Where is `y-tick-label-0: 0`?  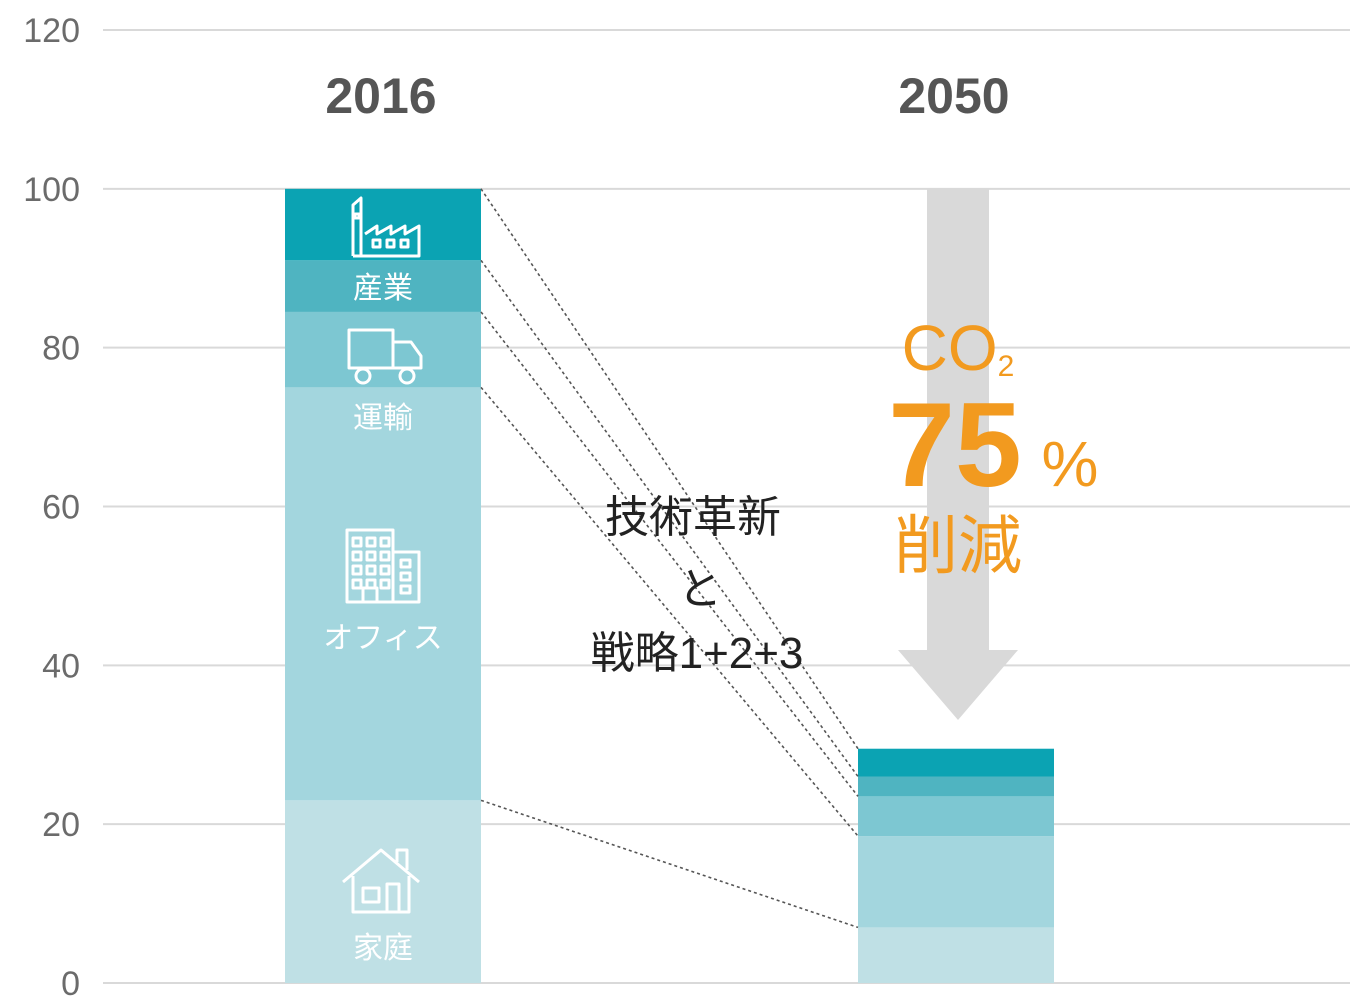
y-tick-label-0: 0 is located at coordinates (70, 984).